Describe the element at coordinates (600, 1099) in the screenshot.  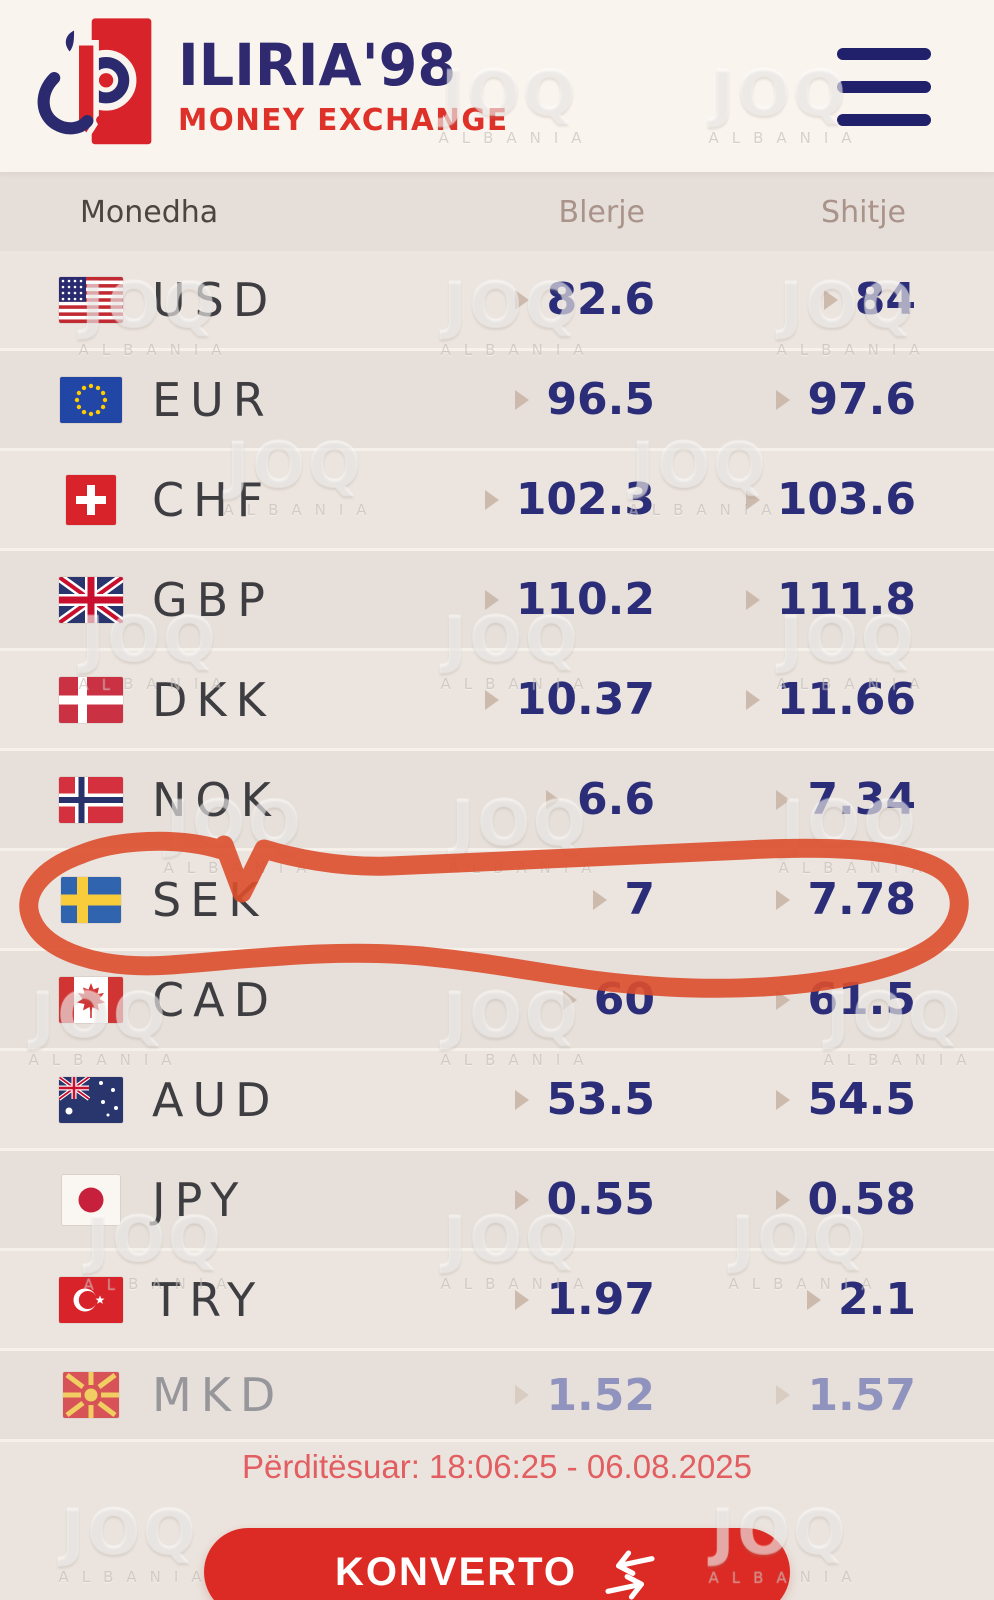
I see `buy-rate: 53.5` at that location.